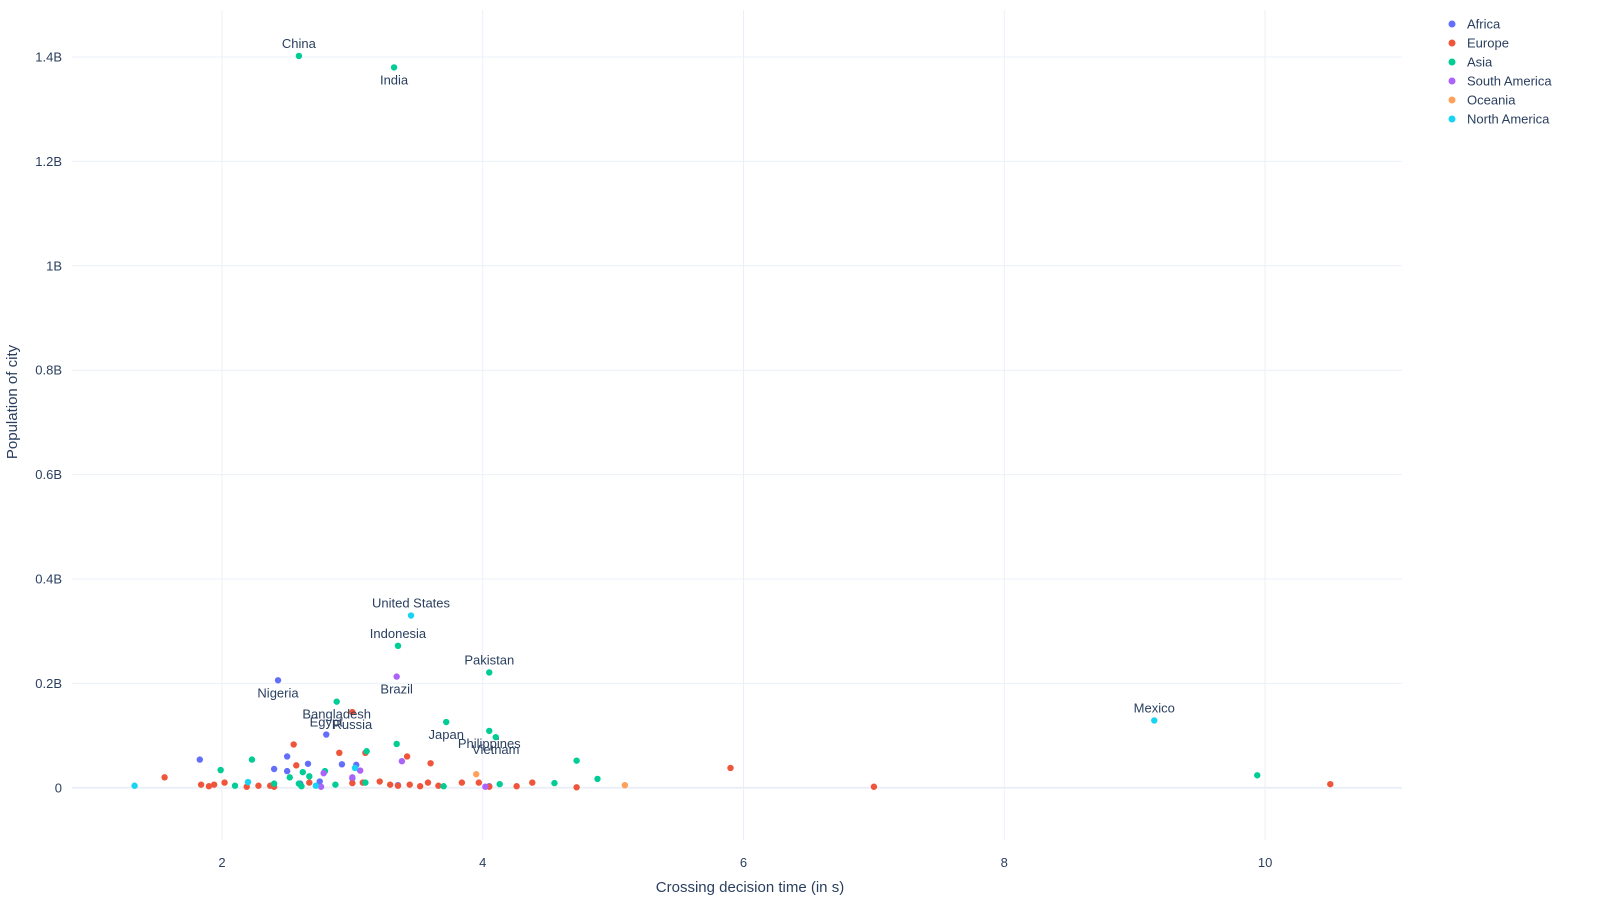 Image resolution: width=1600 pixels, height=900 pixels. I want to click on point-label: India, so click(394, 79).